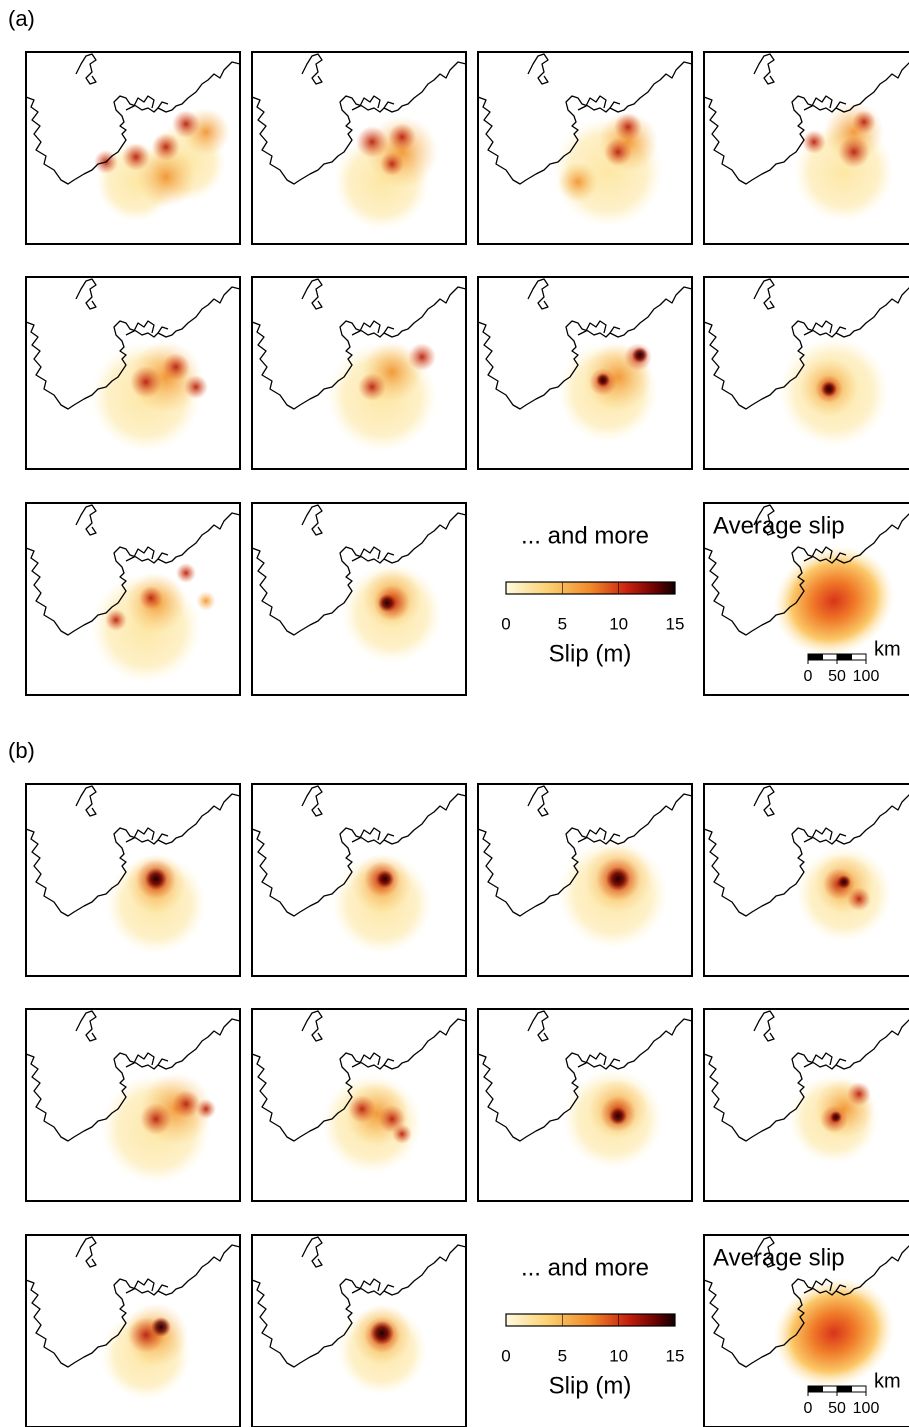 This screenshot has width=909, height=1427. What do you see at coordinates (779, 1257) in the screenshot?
I see `average-title: Average slip` at bounding box center [779, 1257].